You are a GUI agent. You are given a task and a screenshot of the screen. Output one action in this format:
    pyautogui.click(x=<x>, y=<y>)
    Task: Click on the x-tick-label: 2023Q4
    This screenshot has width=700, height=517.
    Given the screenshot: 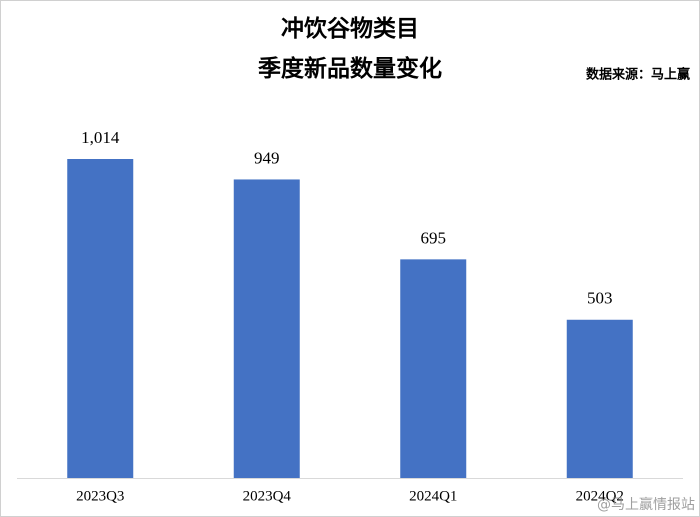 What is the action you would take?
    pyautogui.click(x=267, y=496)
    